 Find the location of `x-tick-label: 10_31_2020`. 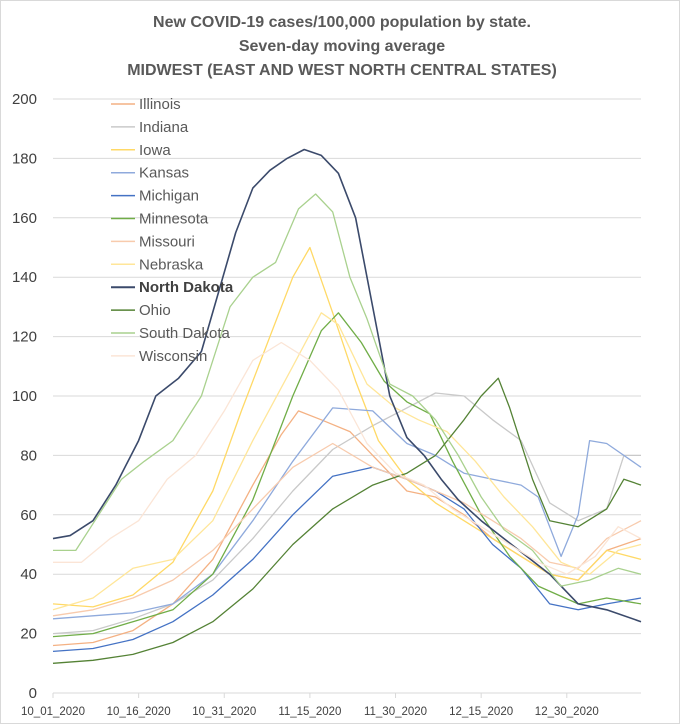

x-tick-label: 10_31_2020 is located at coordinates (224, 712).